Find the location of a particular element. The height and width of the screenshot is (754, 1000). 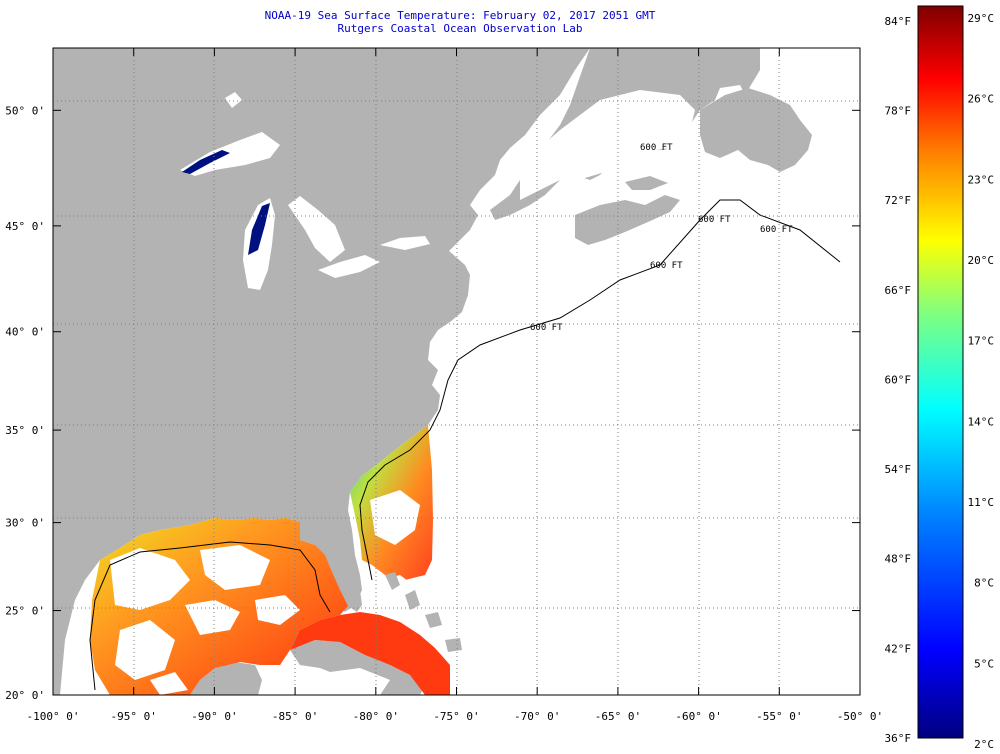

longitude-tick-label: -55° 0' is located at coordinates (779, 716).